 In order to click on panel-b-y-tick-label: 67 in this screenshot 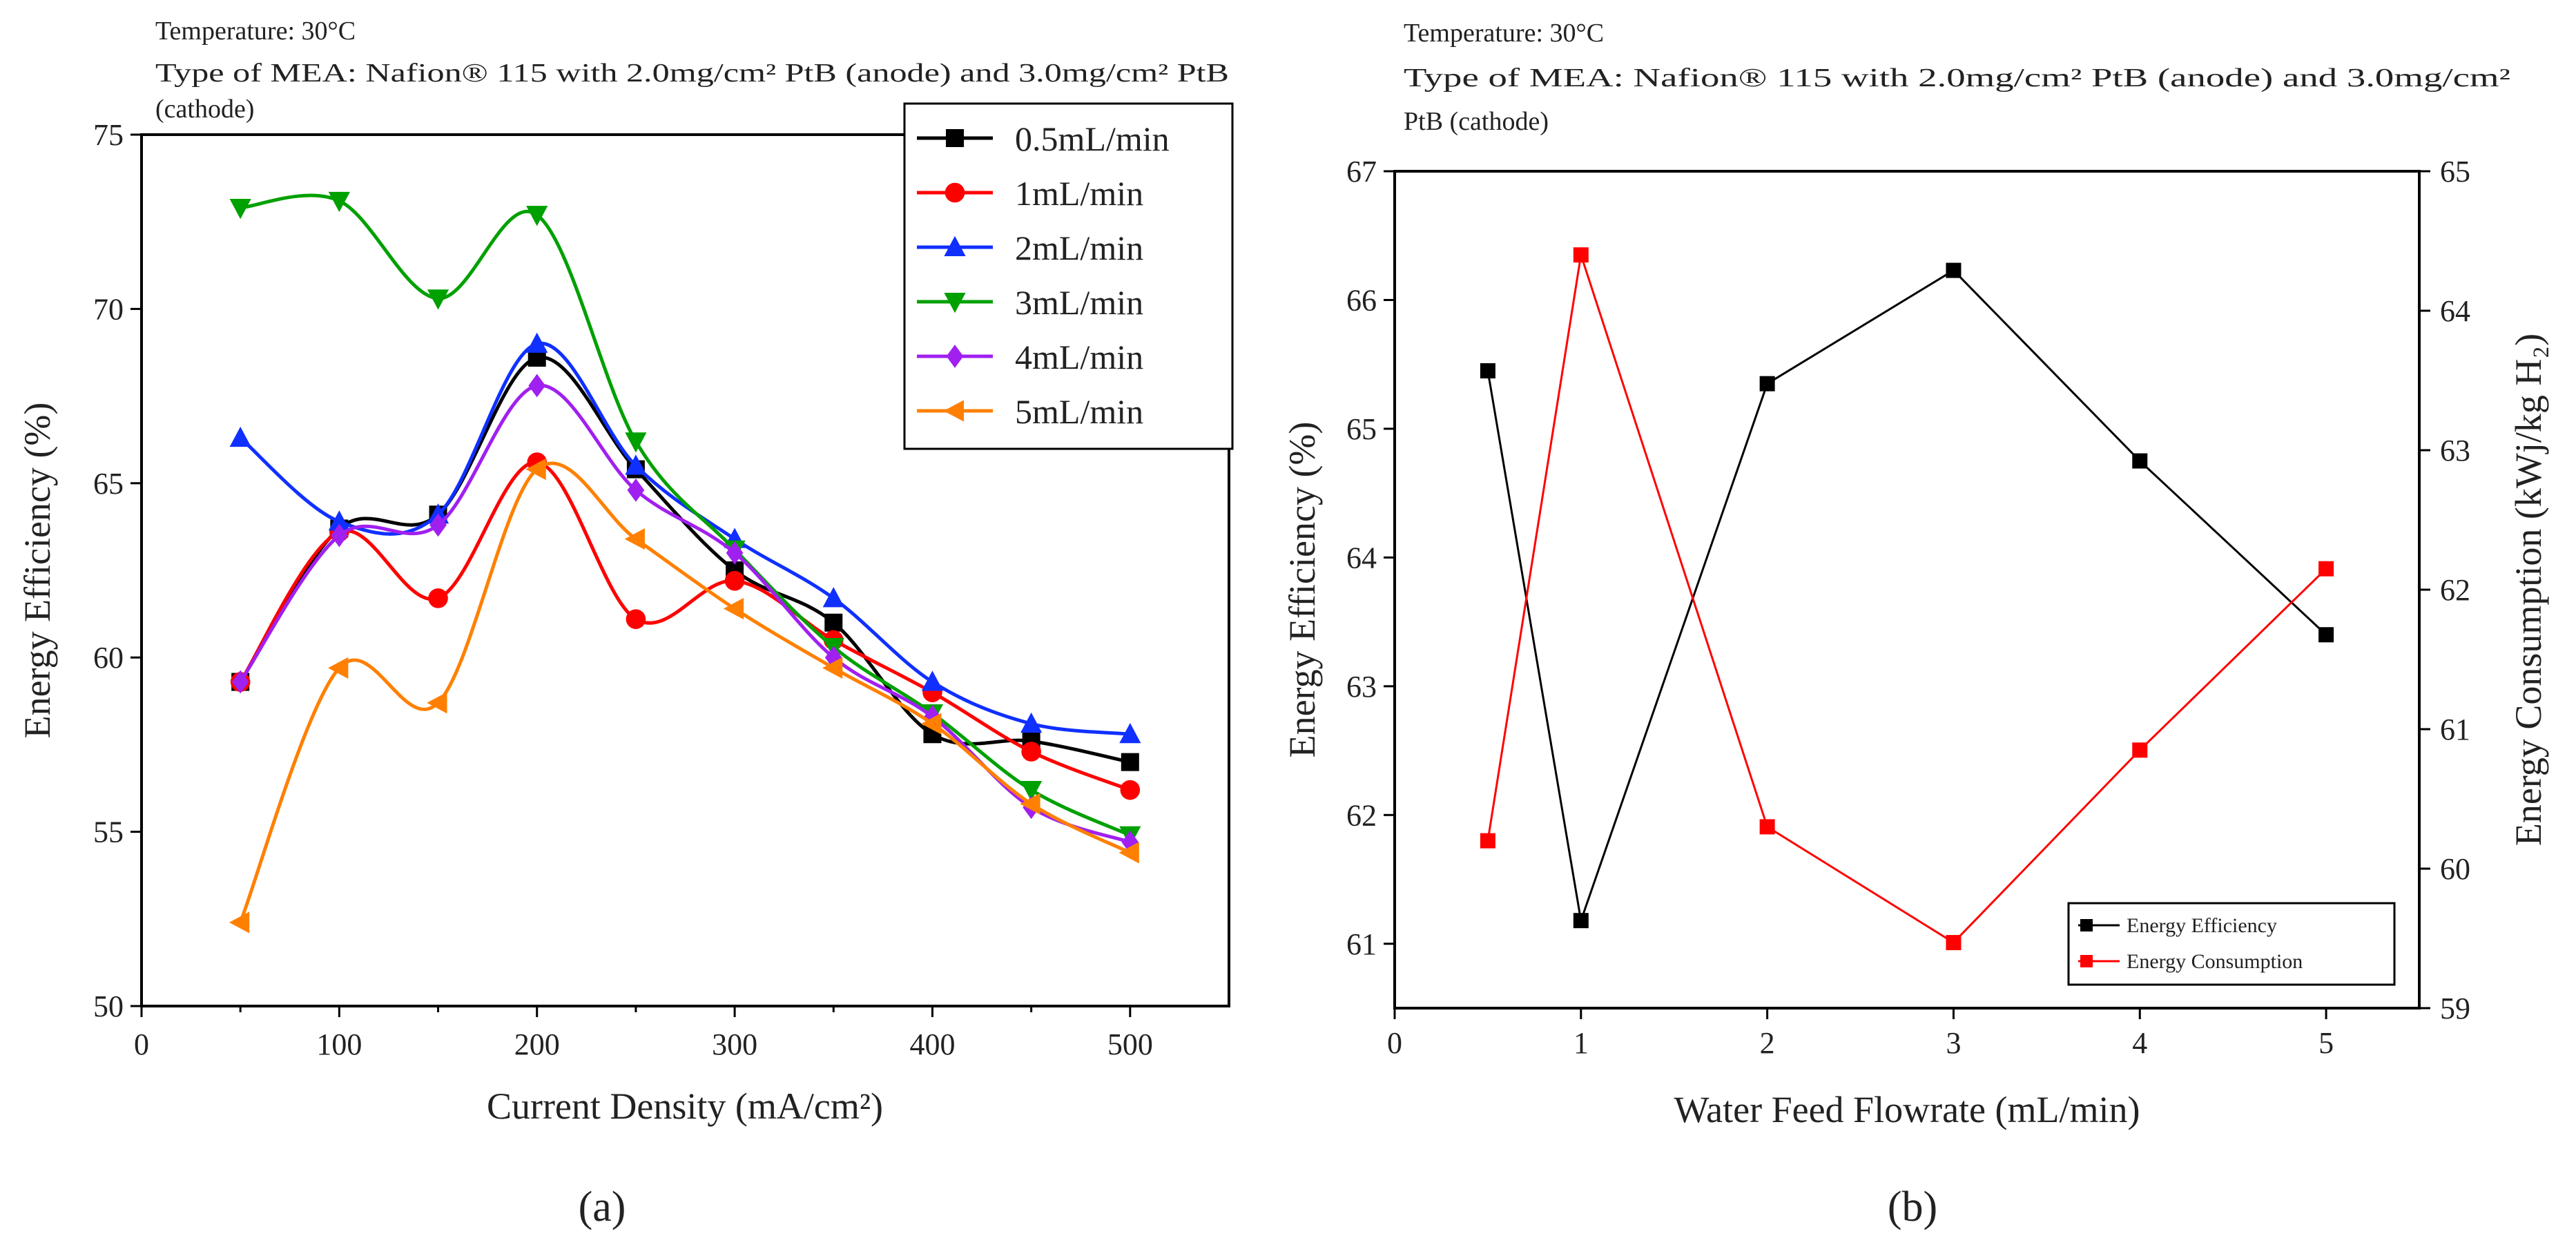, I will do `click(1361, 172)`.